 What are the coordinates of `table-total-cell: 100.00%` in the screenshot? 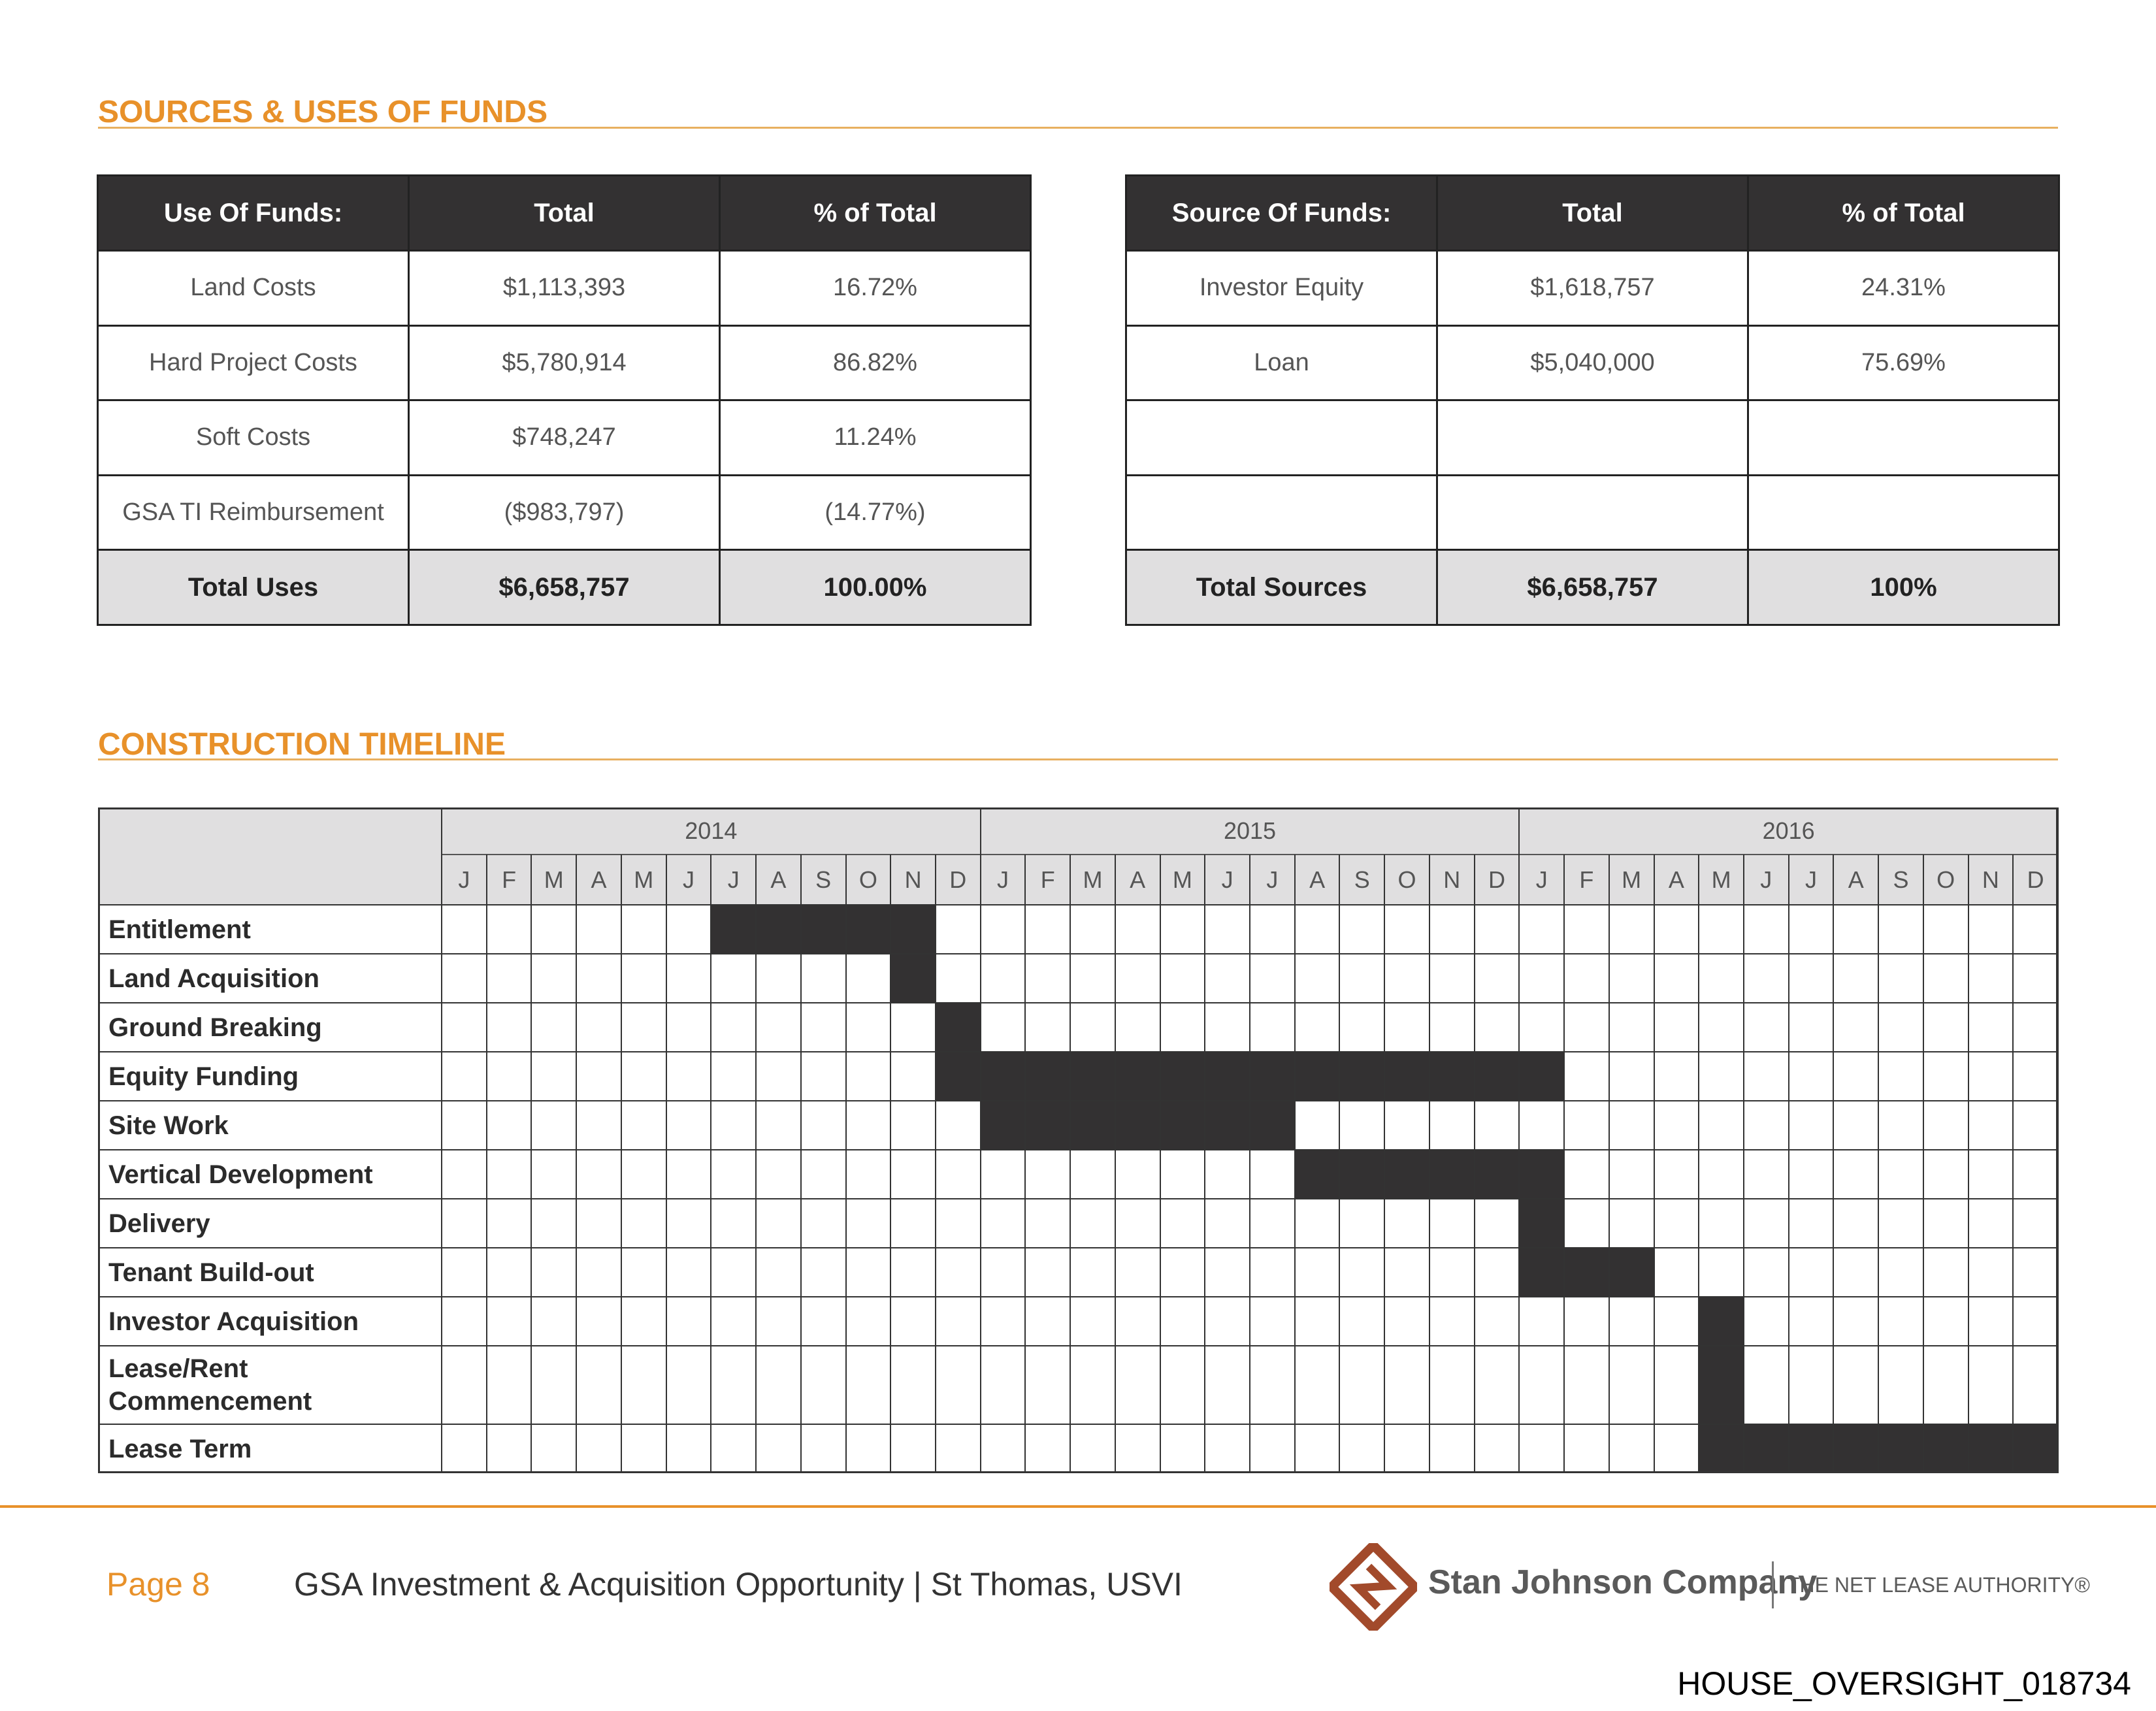 It's located at (875, 587).